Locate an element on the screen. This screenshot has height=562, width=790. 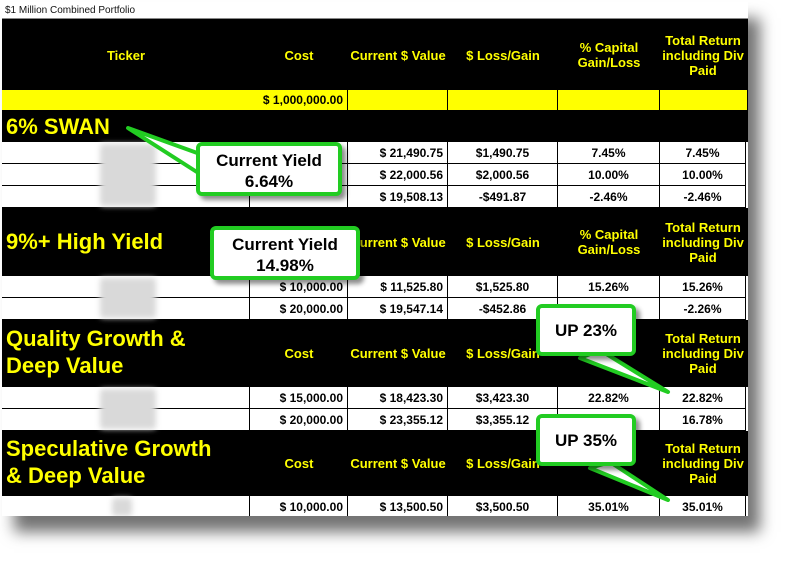
current-cell: $ 13,500.50 is located at coordinates (398, 506).